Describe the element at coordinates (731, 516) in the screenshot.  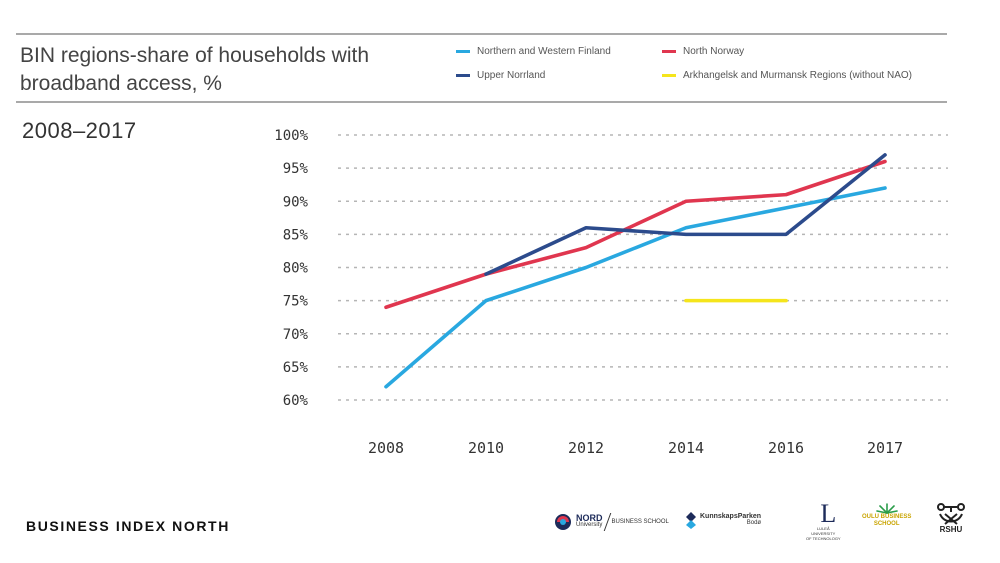
I see `kunnskapsparken-logo-name: KunnskapsParken` at that location.